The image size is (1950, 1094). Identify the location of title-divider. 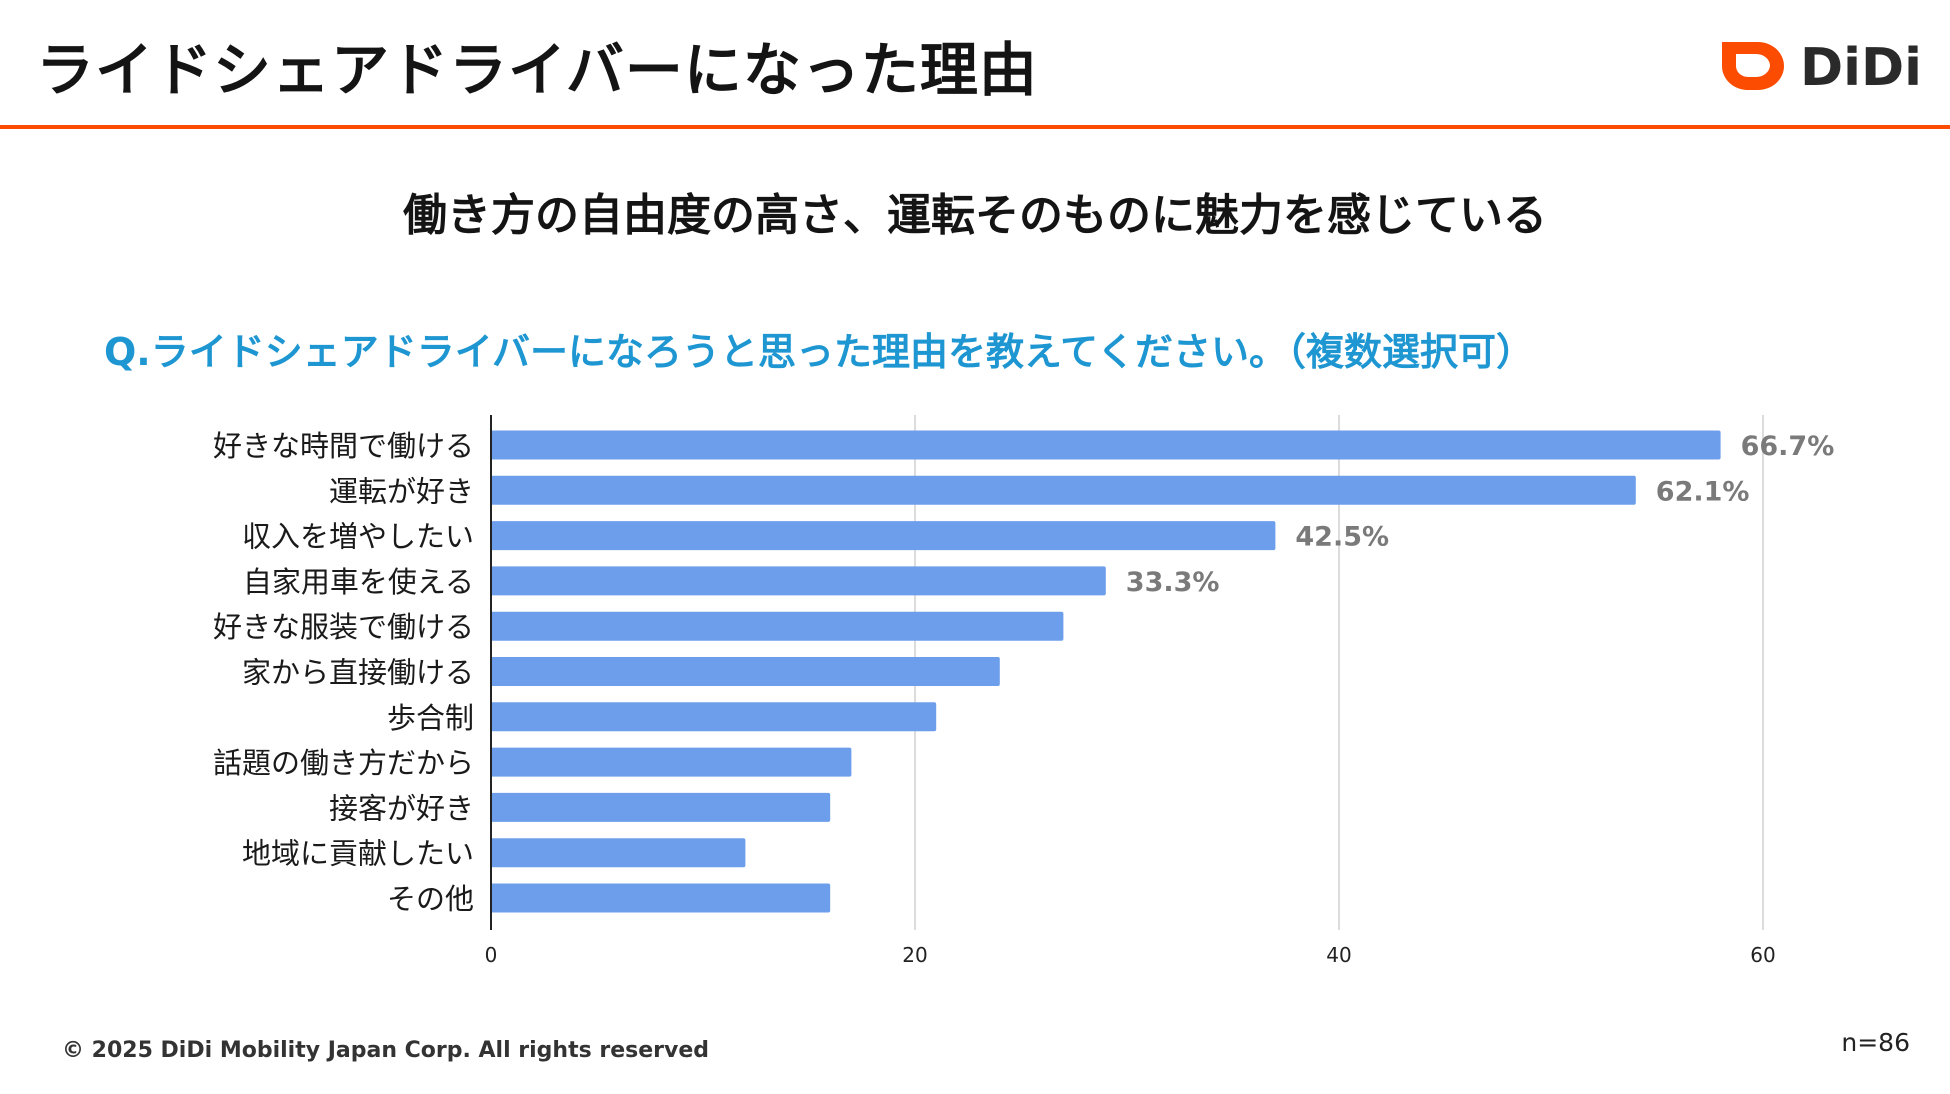
(975, 127).